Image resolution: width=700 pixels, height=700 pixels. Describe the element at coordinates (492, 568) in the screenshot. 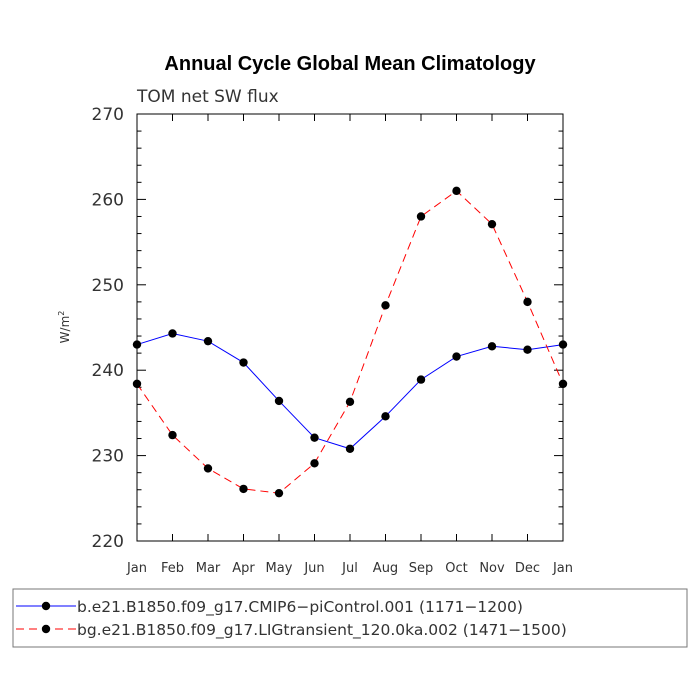

I see `x-tick-label: Nov` at that location.